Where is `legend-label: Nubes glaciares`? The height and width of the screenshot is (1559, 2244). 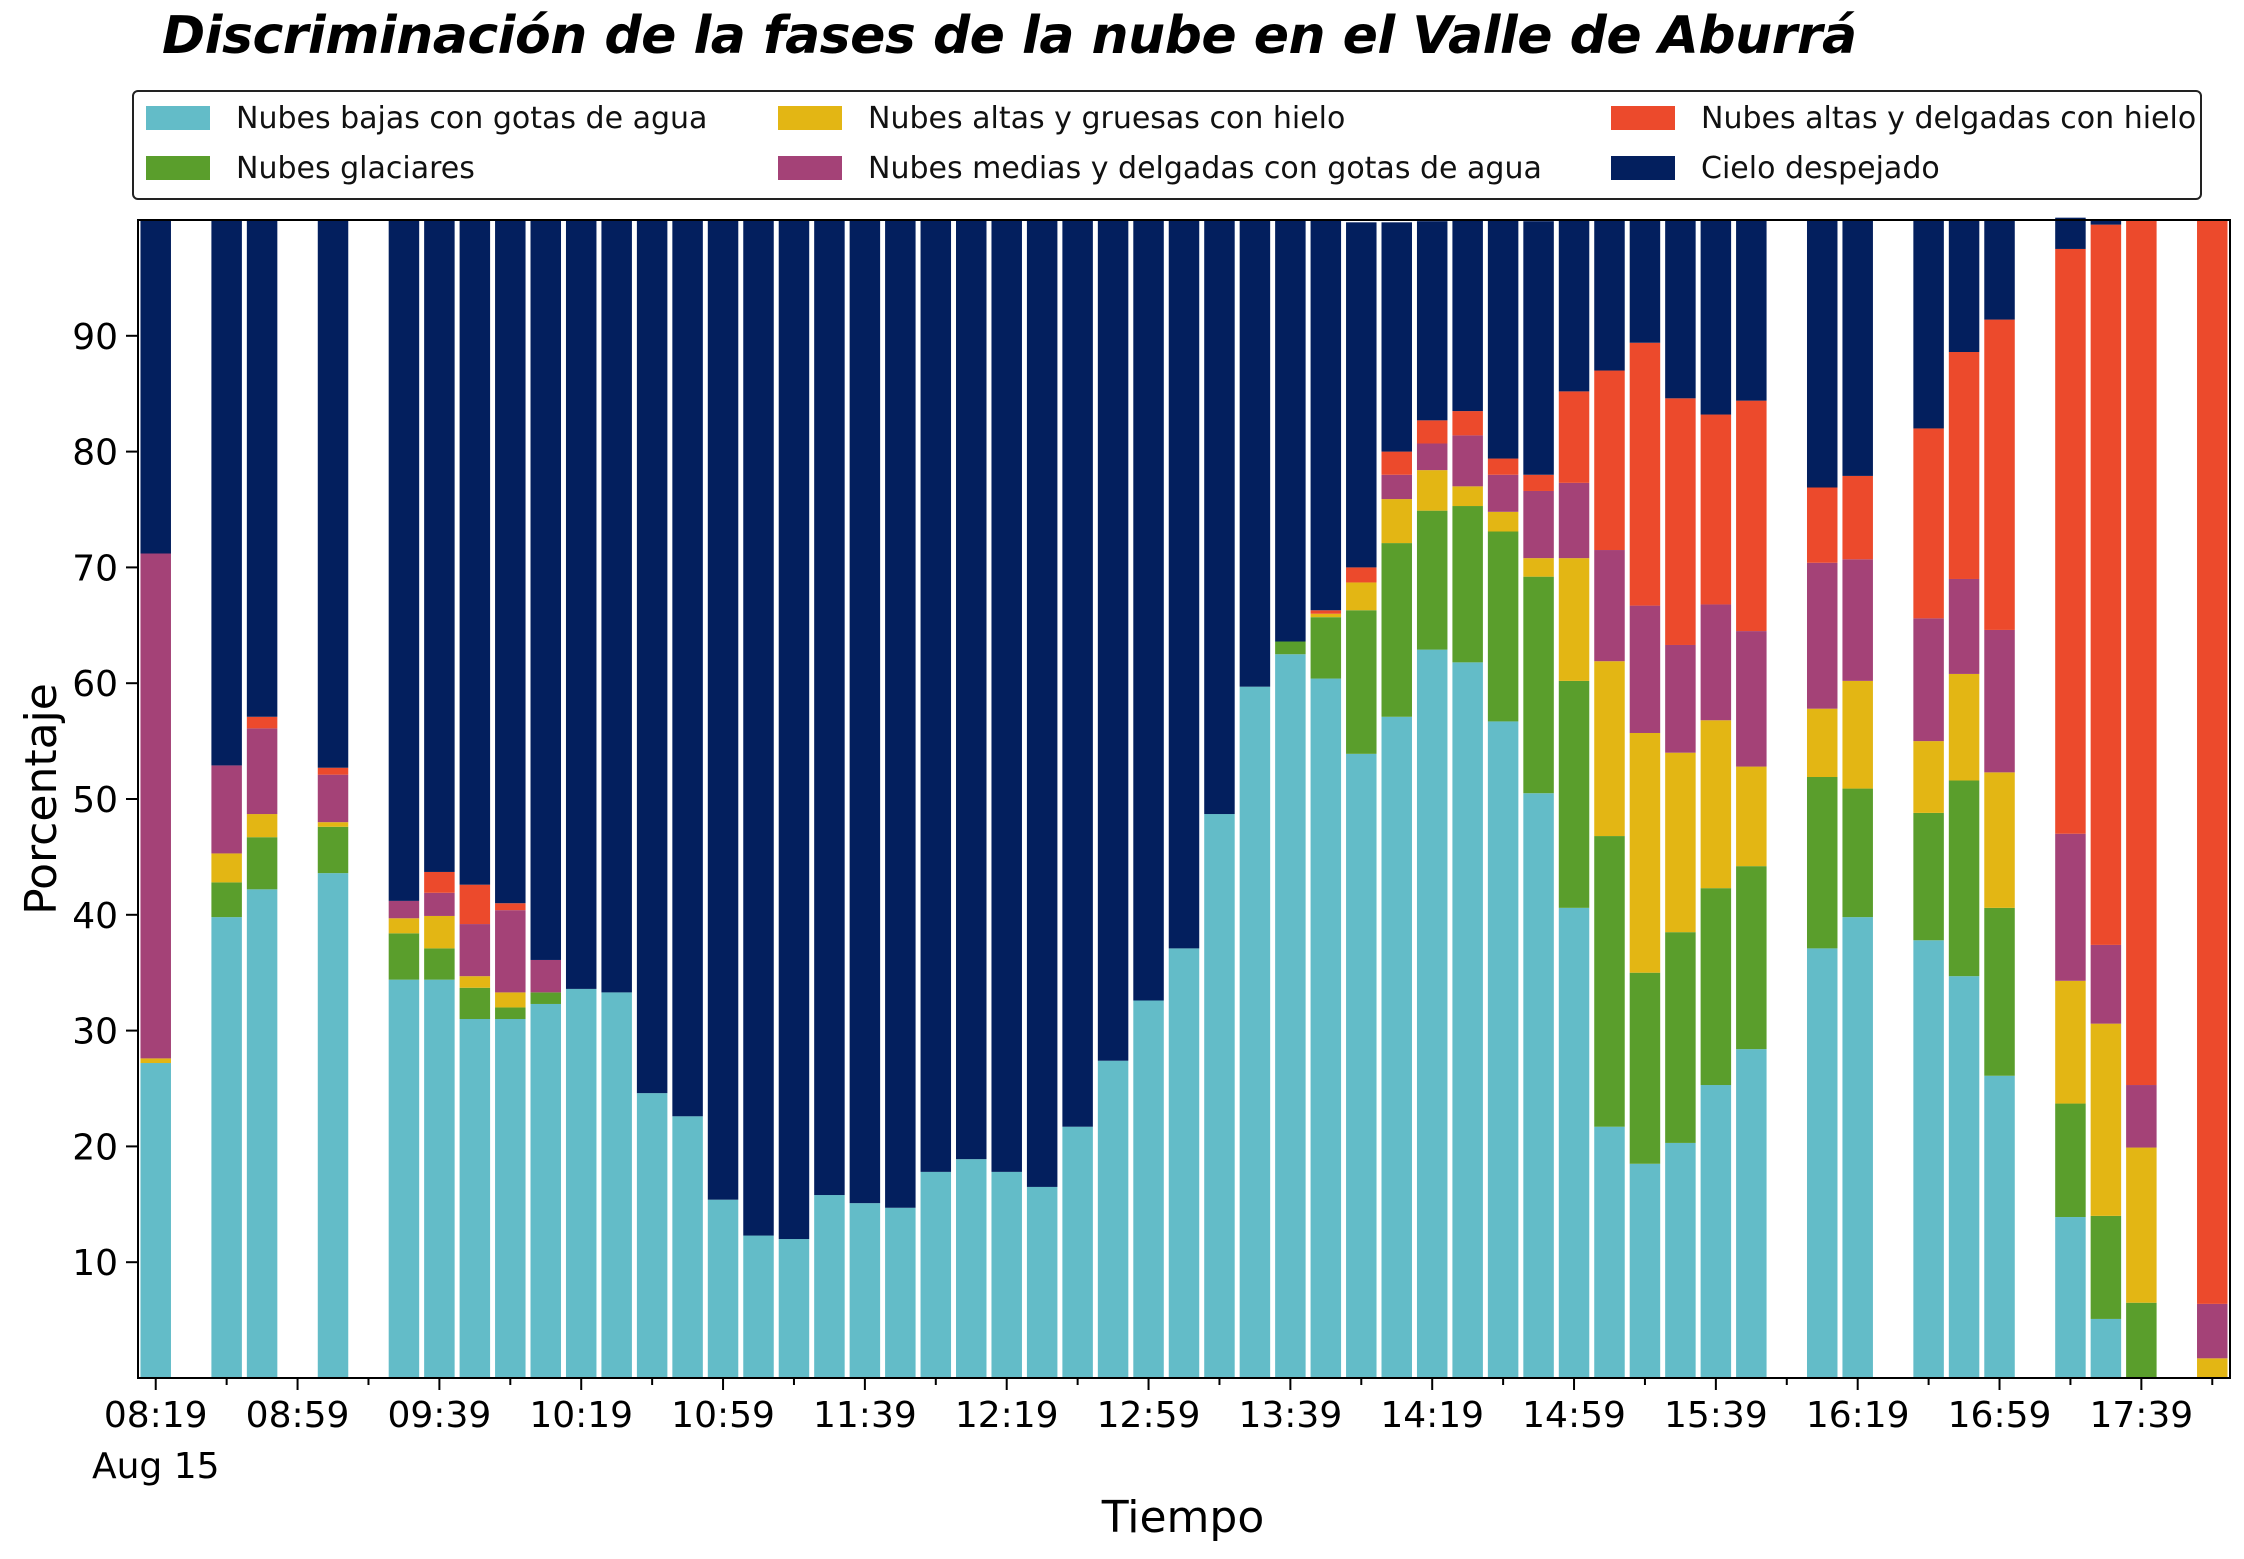
legend-label: Nubes glaciares is located at coordinates (355, 168).